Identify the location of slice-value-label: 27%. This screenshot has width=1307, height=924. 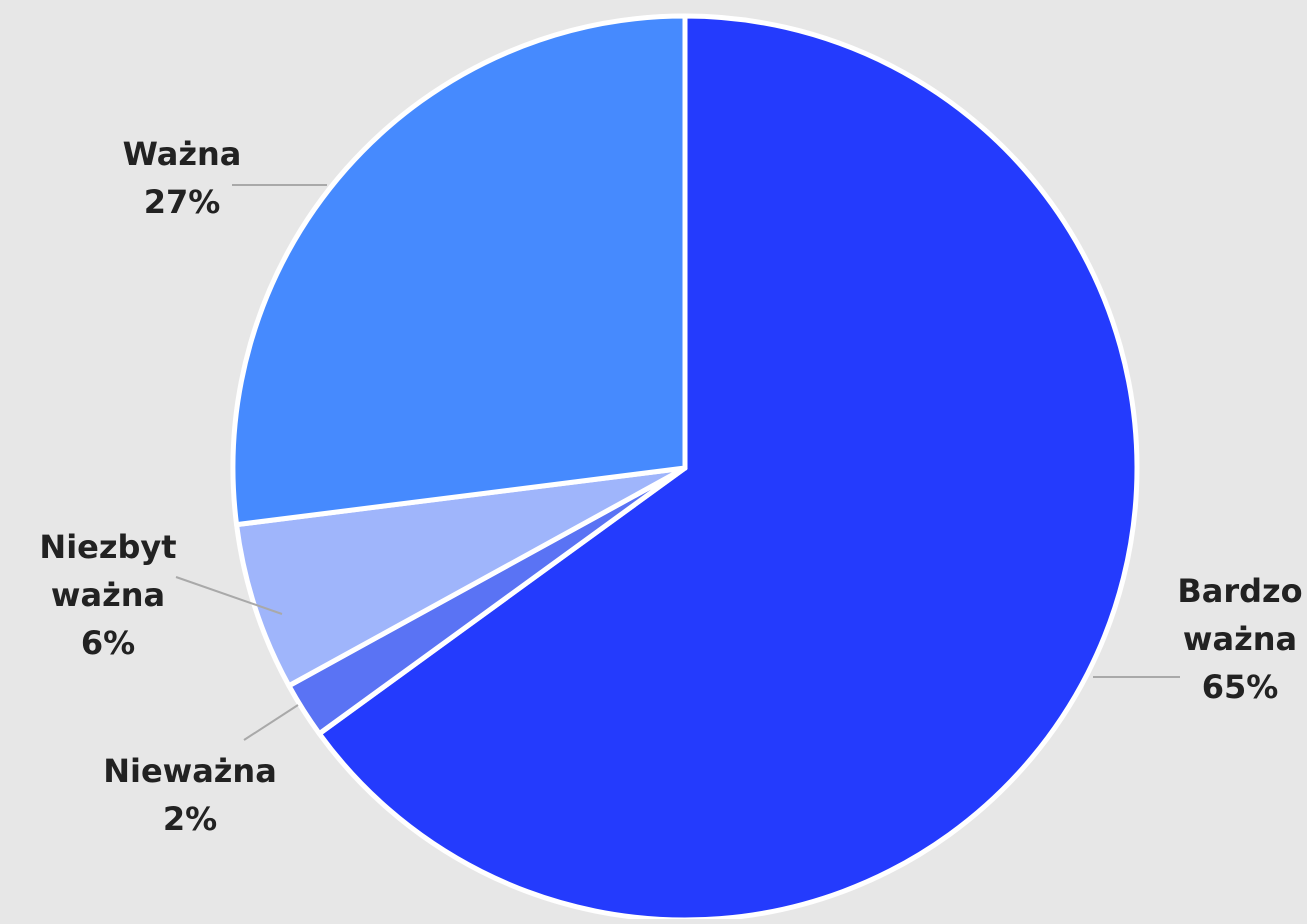
(182, 202).